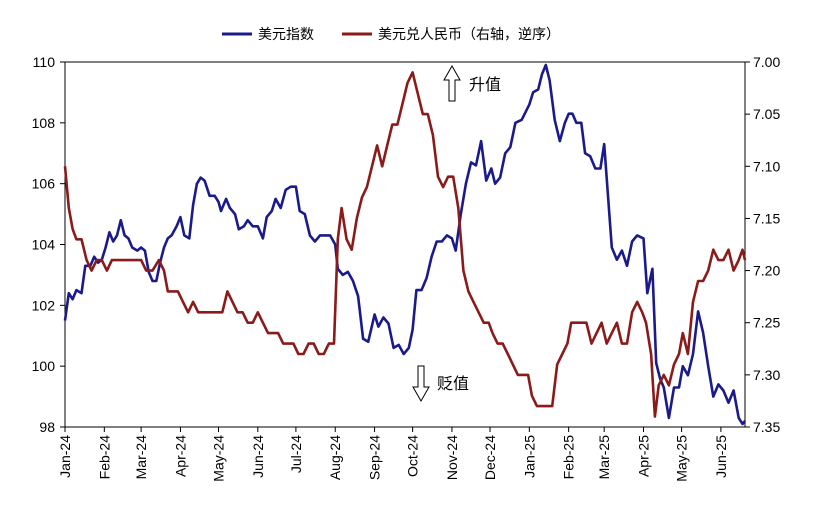 Image resolution: width=824 pixels, height=513 pixels. What do you see at coordinates (682, 458) in the screenshot?
I see `x-tick-label: May-25` at bounding box center [682, 458].